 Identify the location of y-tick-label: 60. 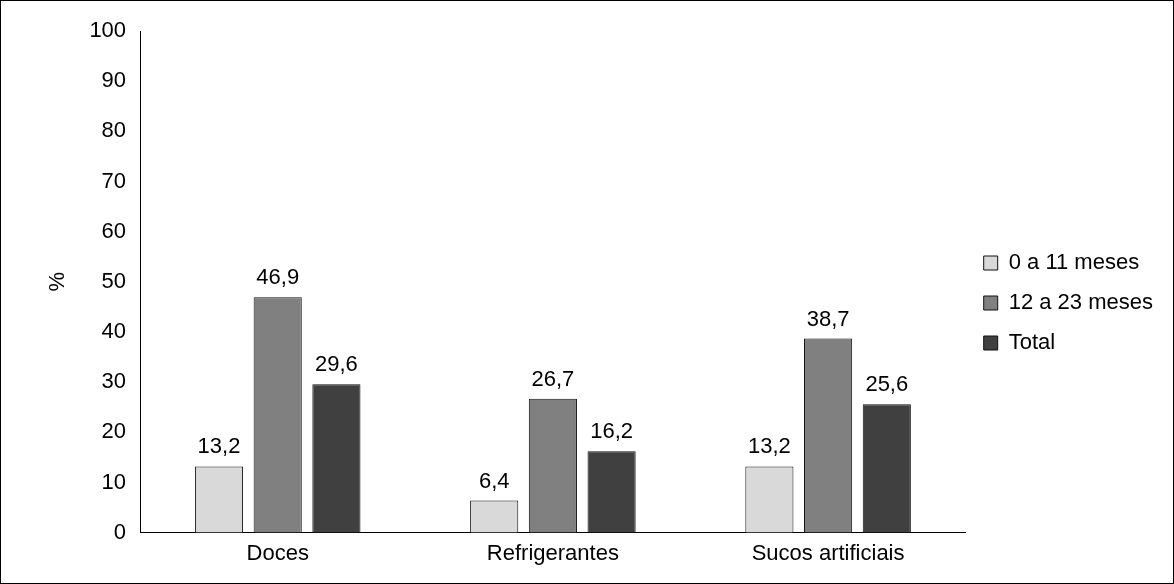
(114, 230).